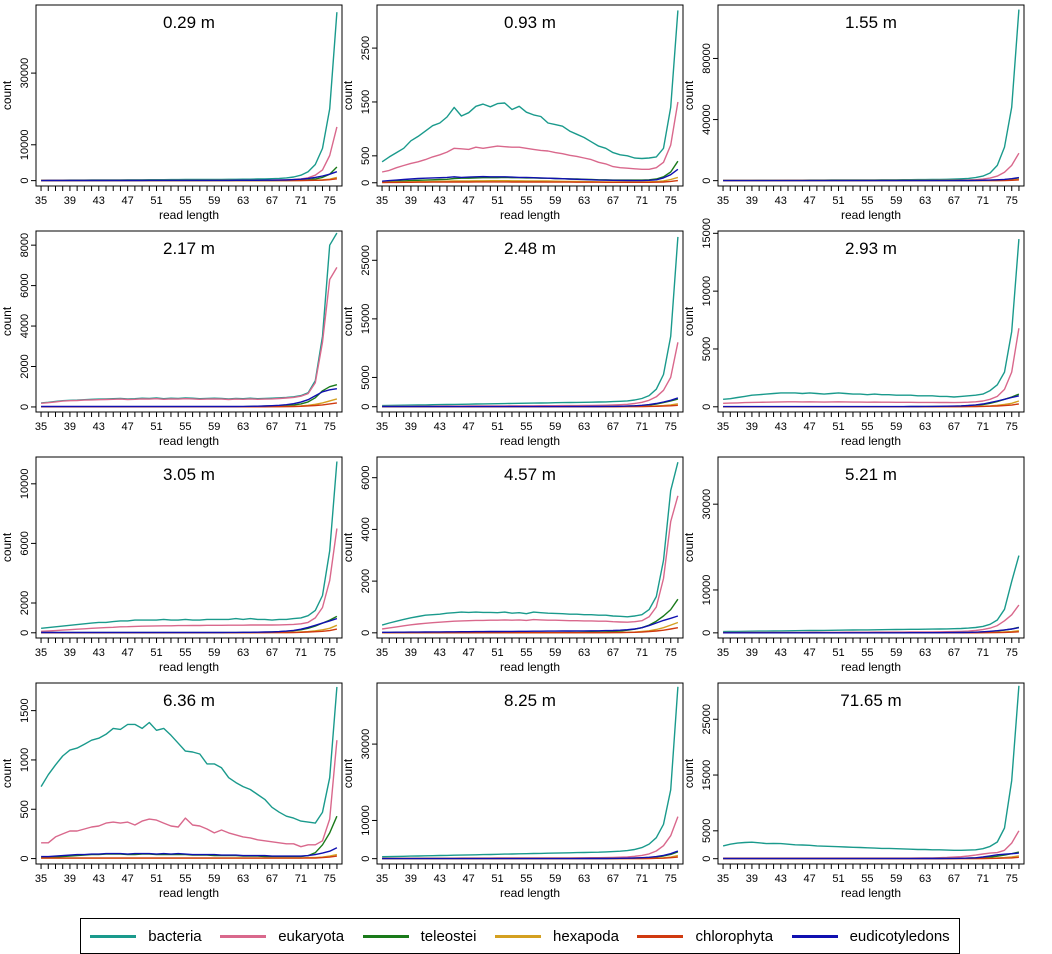 The width and height of the screenshot is (1052, 954). What do you see at coordinates (586, 936) in the screenshot?
I see `legend-label: hexapoda` at bounding box center [586, 936].